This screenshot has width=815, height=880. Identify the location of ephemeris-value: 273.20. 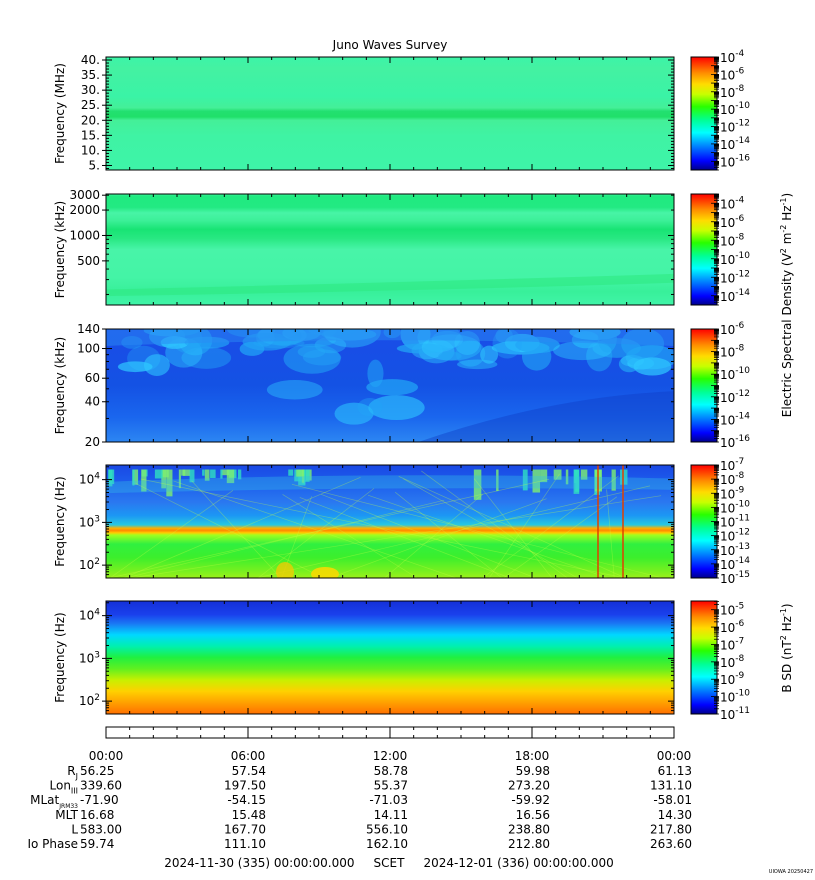
(529, 786).